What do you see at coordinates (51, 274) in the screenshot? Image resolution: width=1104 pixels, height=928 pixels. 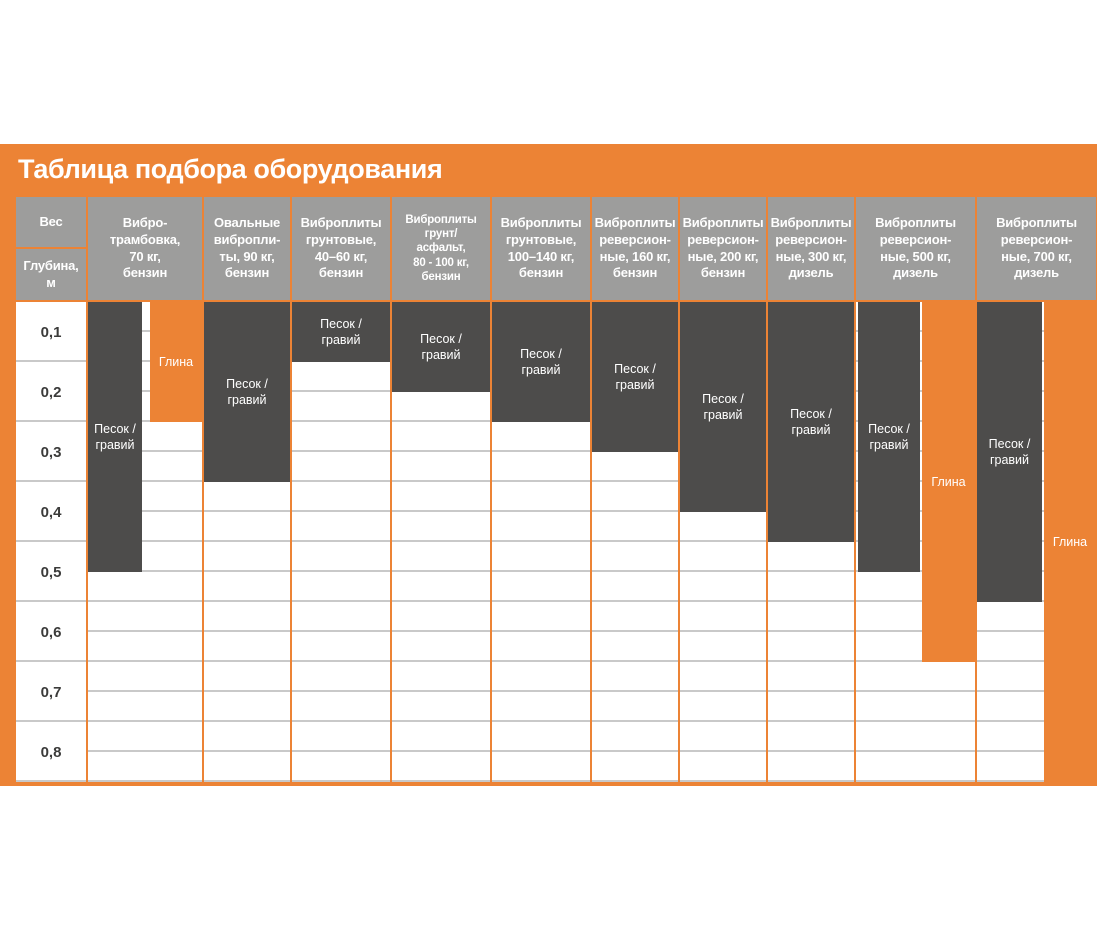 I see `depth-header-cell: Глубина, м` at bounding box center [51, 274].